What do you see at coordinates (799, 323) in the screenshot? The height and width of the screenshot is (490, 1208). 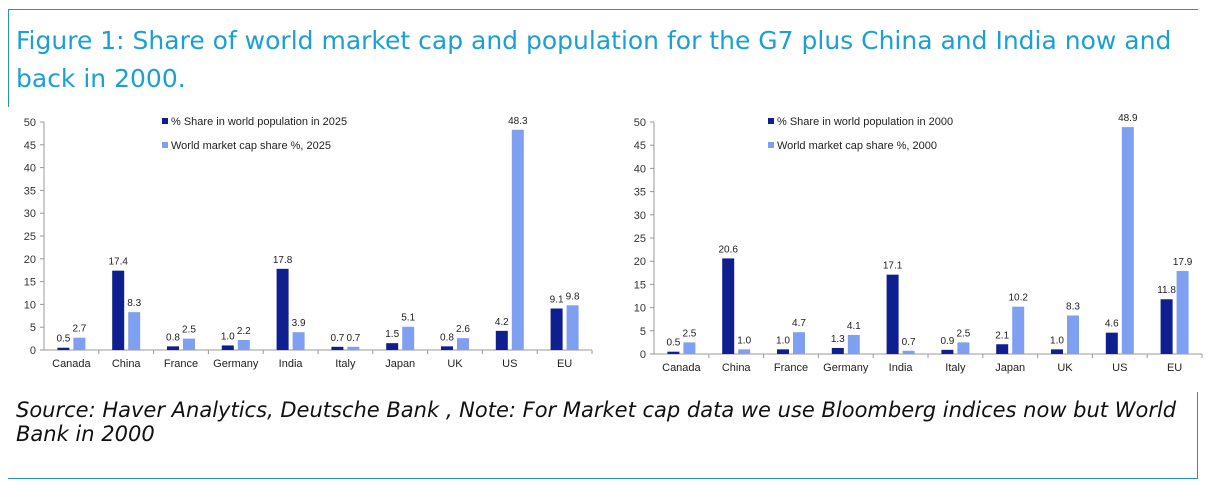 I see `data-label: 4.7` at bounding box center [799, 323].